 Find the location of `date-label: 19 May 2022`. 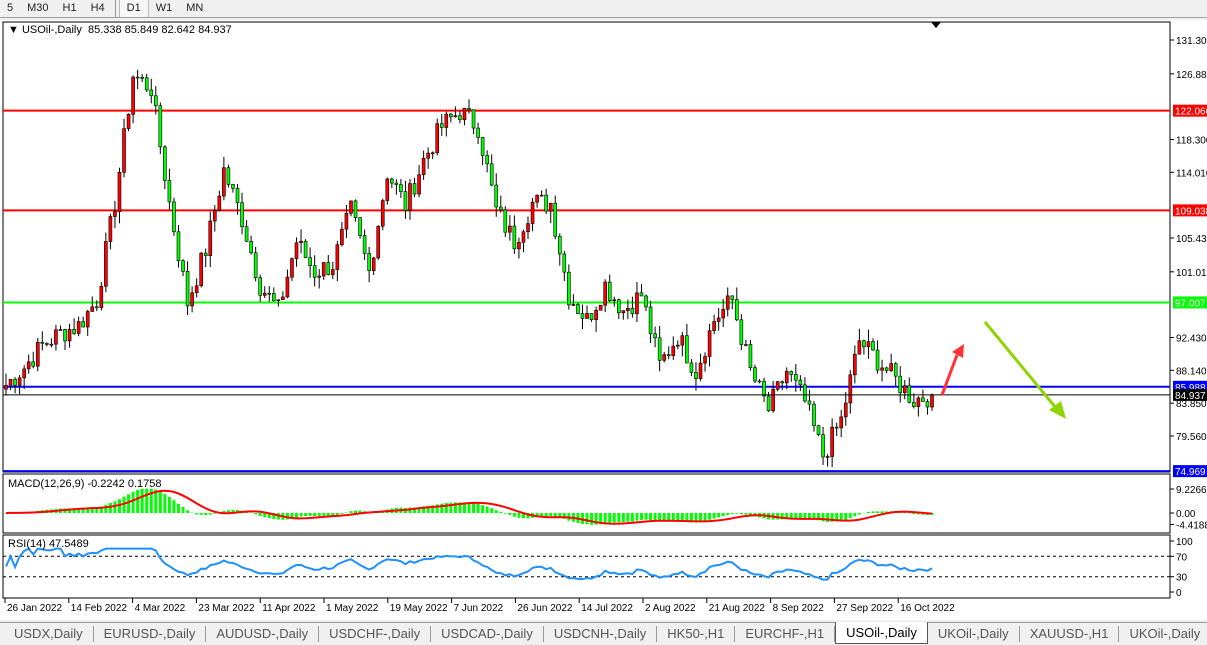

date-label: 19 May 2022 is located at coordinates (419, 608).